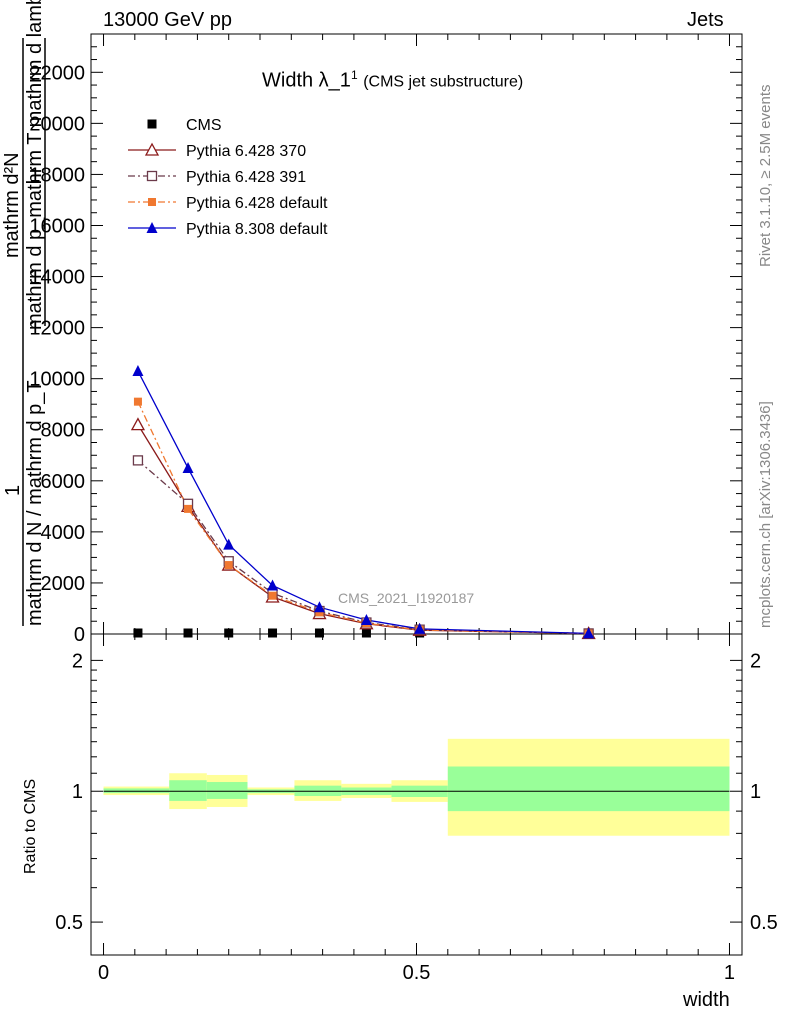 The width and height of the screenshot is (786, 1024). Describe the element at coordinates (246, 177) in the screenshot. I see `legend-label: Pythia 6.428 391` at that location.